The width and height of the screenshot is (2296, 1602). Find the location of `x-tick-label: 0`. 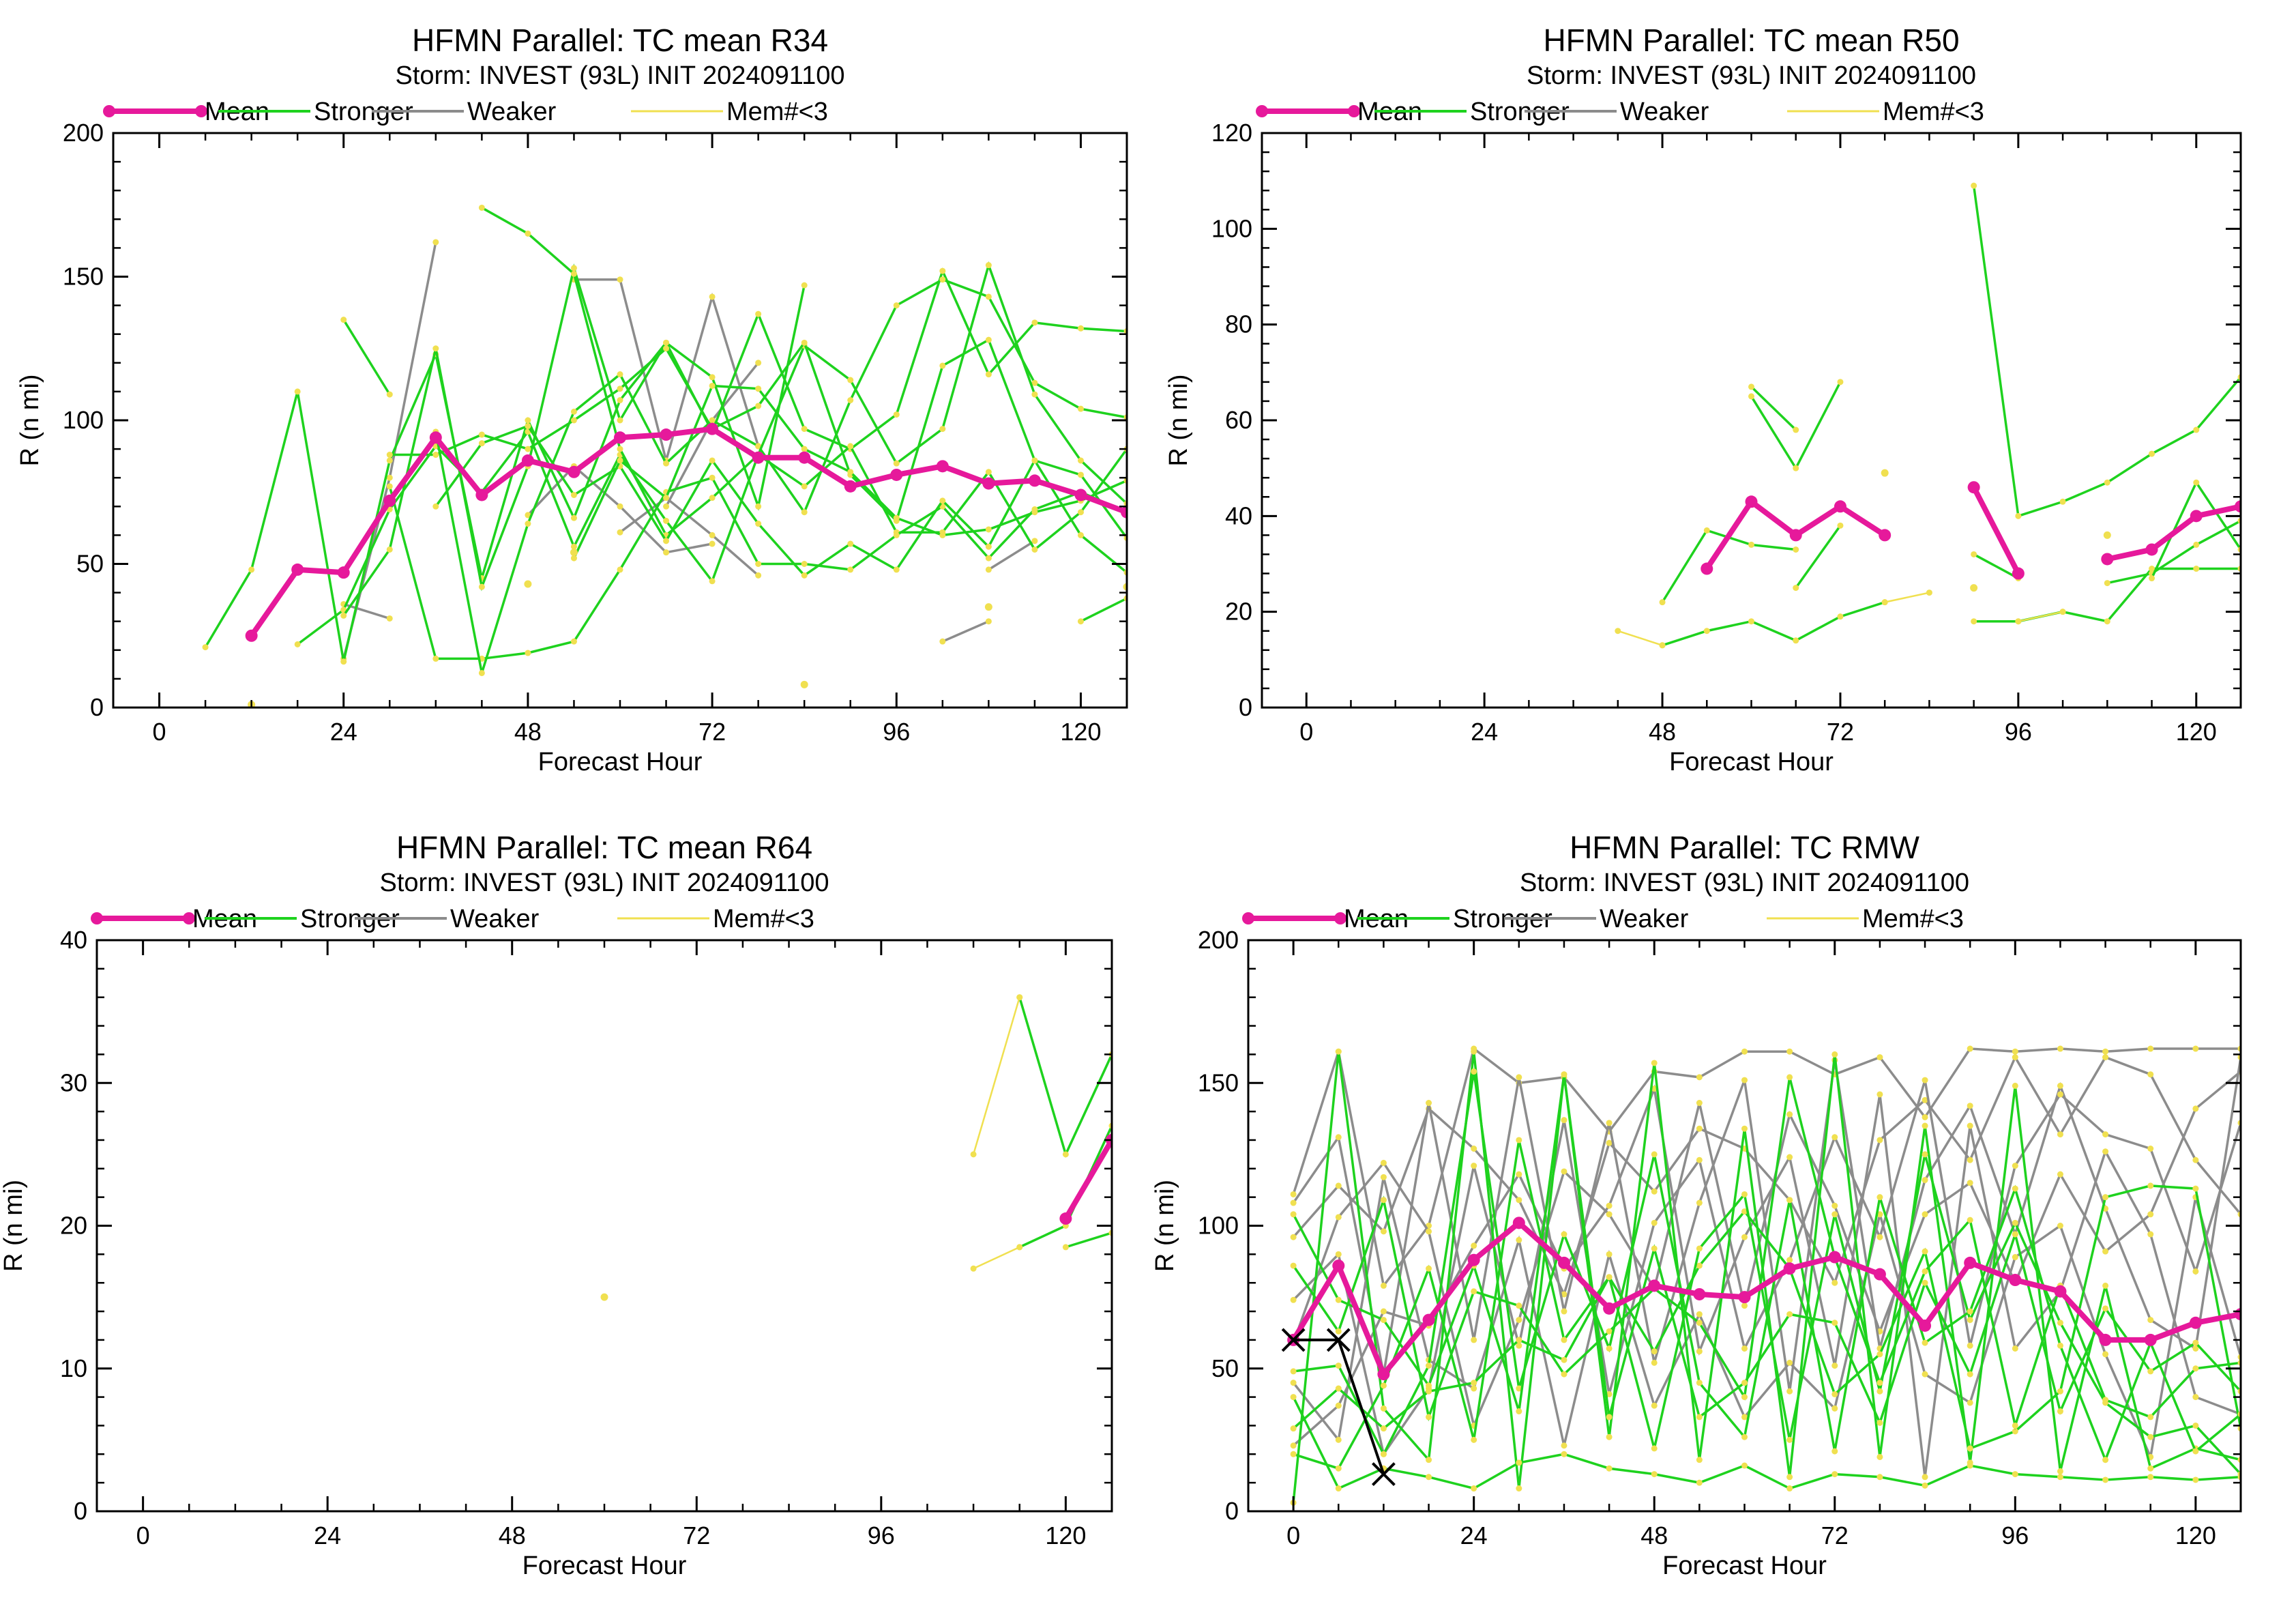

x-tick-label: 0 is located at coordinates (1306, 732).